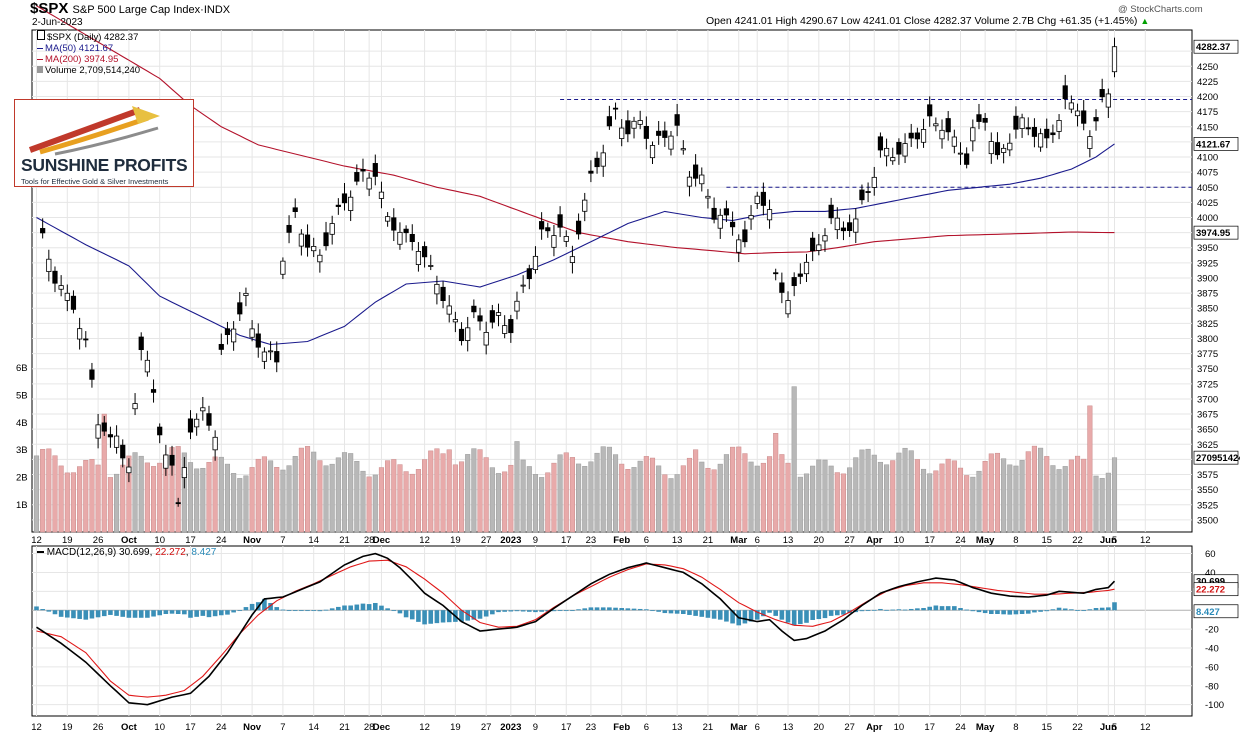  I want to click on date-tick-label: 13, so click(677, 540).